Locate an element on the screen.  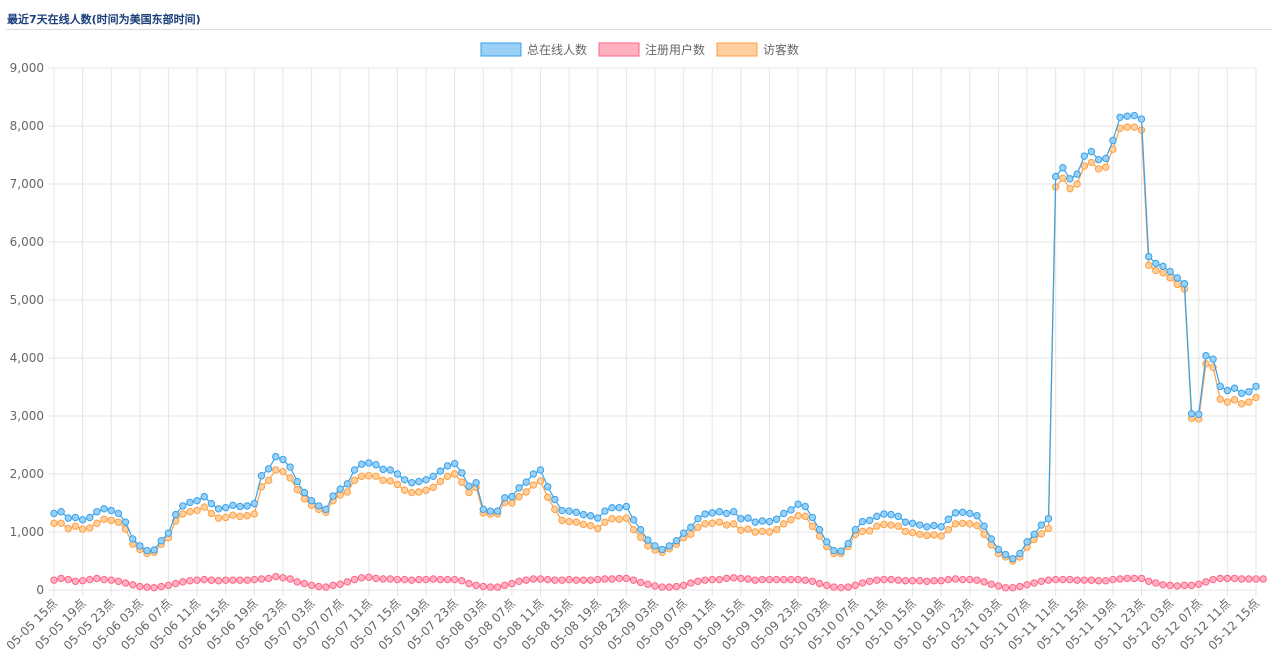
legend: 总在线人数 注册用户数 访客数 is located at coordinates (639, 49).